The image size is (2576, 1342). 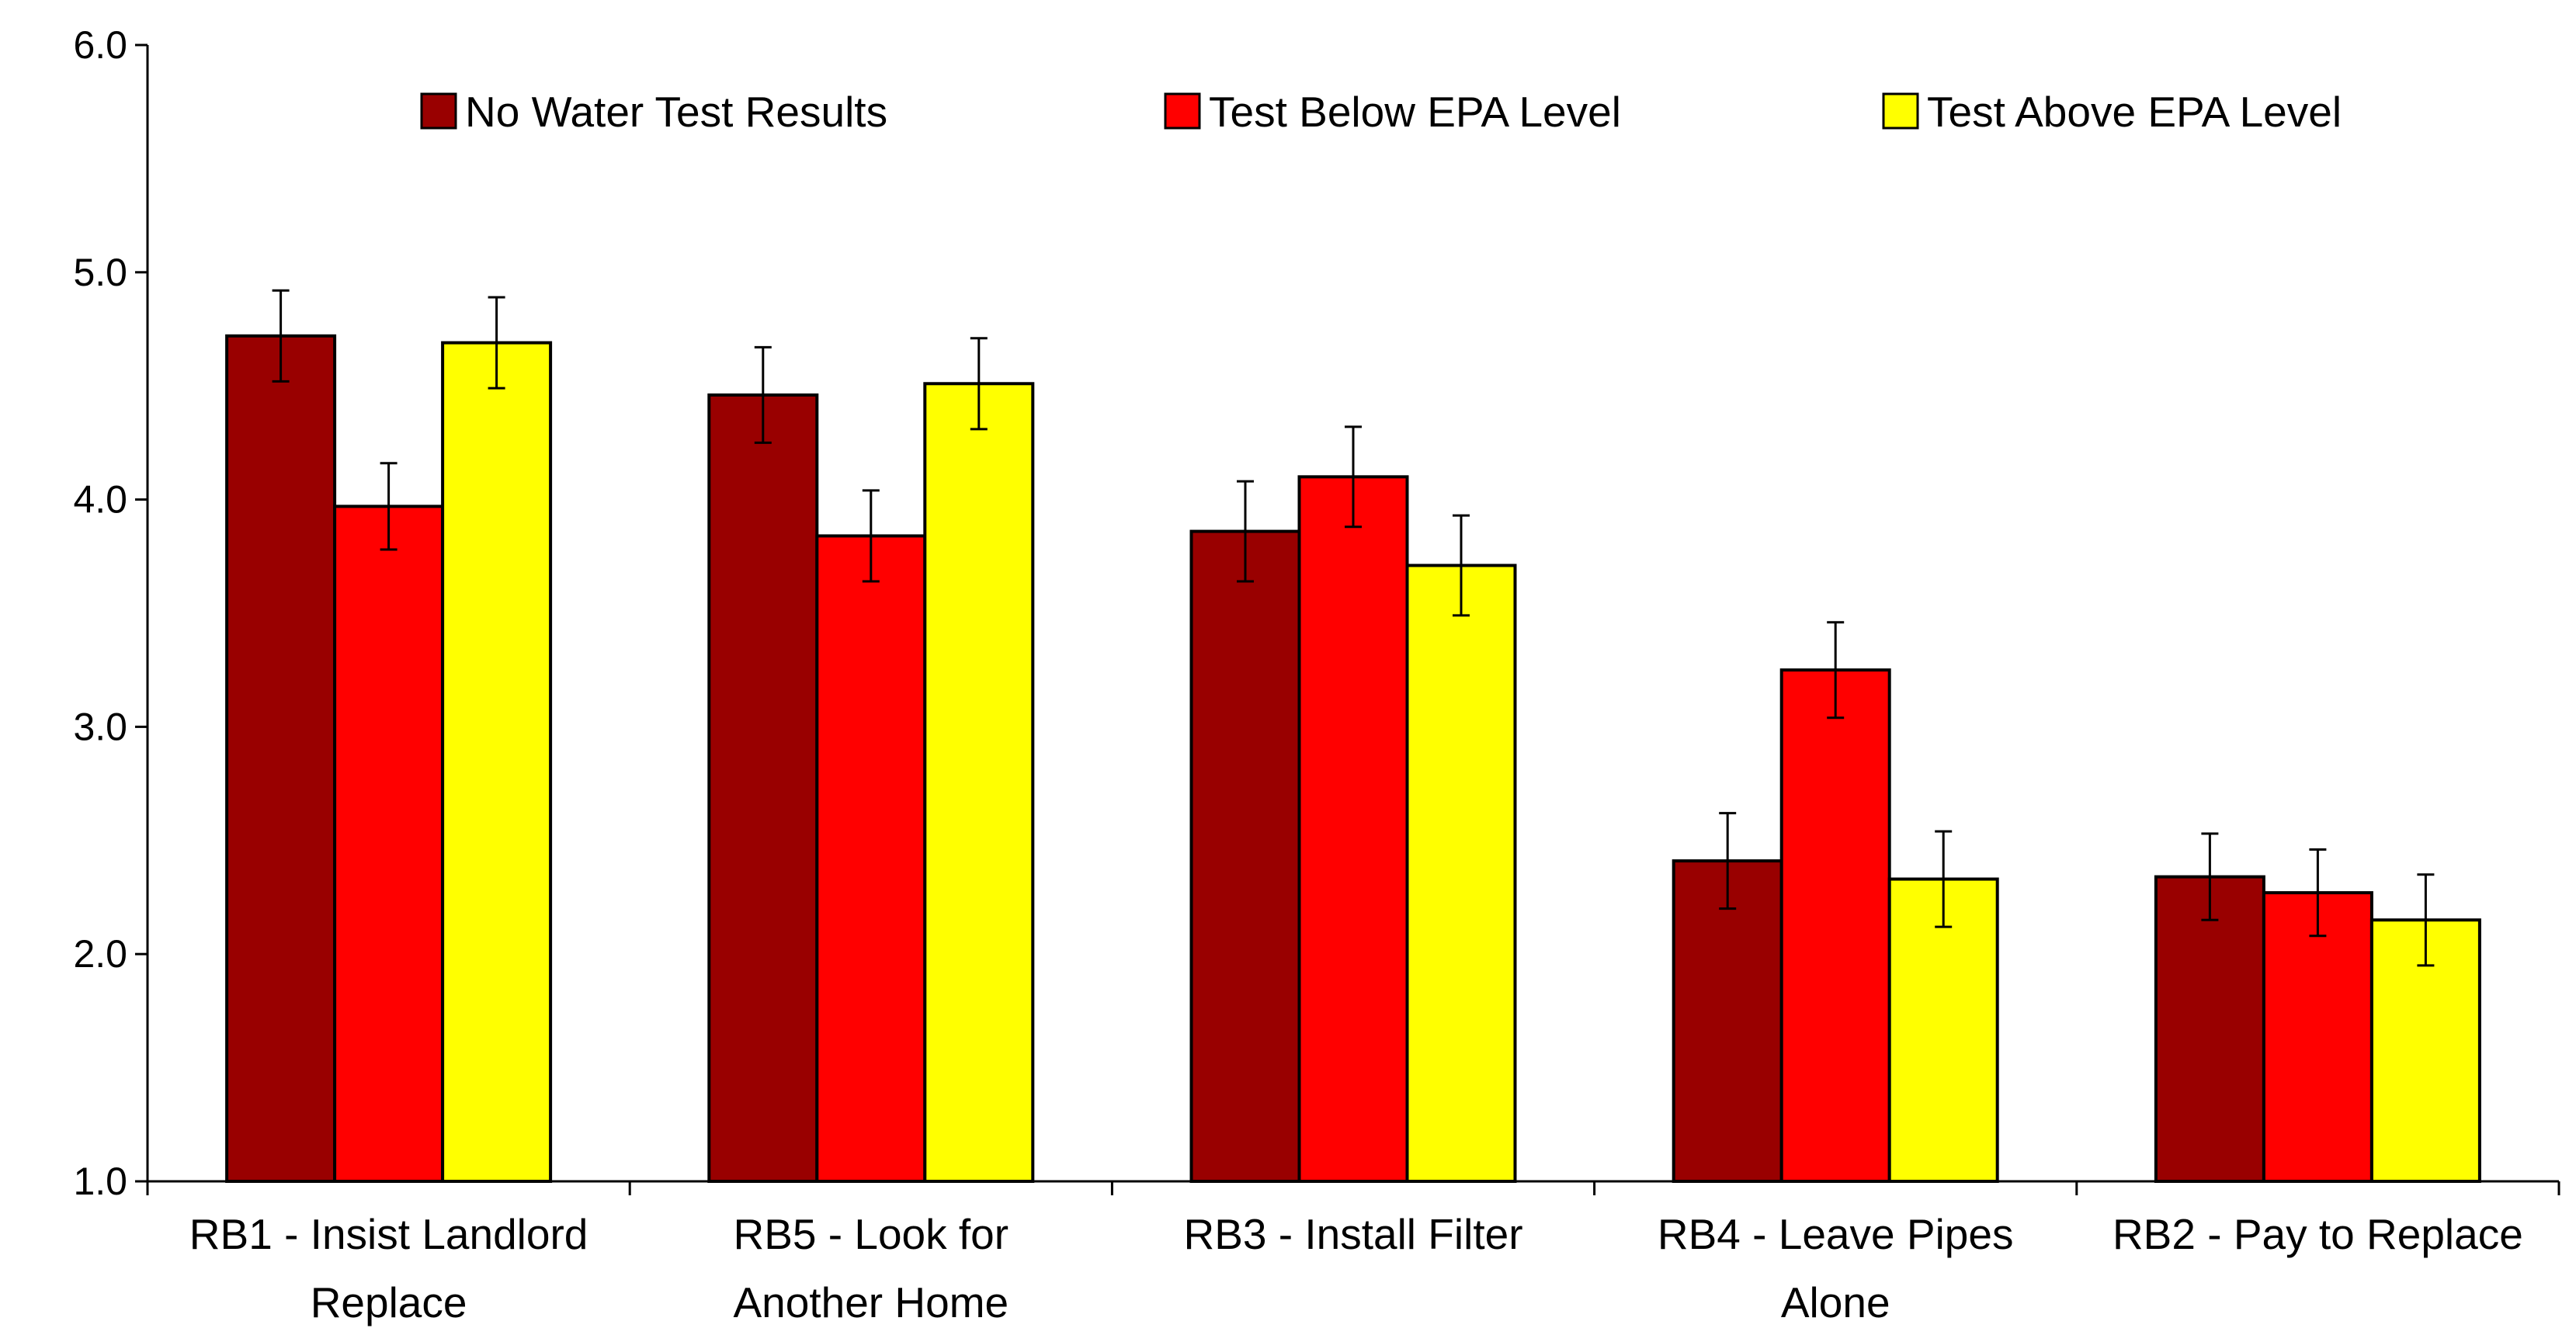 What do you see at coordinates (100, 954) in the screenshot?
I see `y-tick-label-2: 2.0` at bounding box center [100, 954].